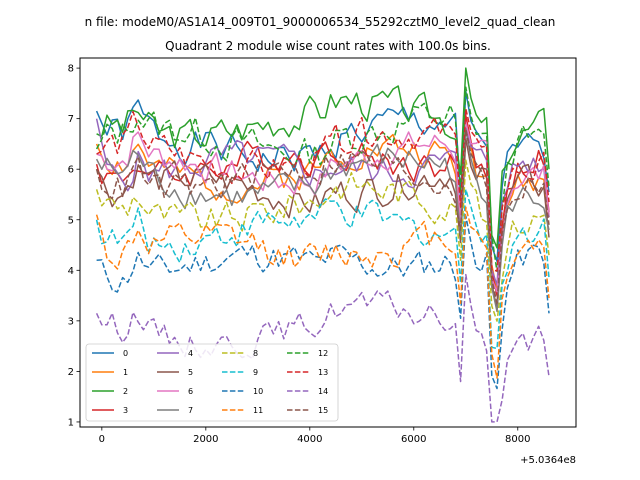 The width and height of the screenshot is (640, 480). I want to click on y-tick-label: 4, so click(71, 271).